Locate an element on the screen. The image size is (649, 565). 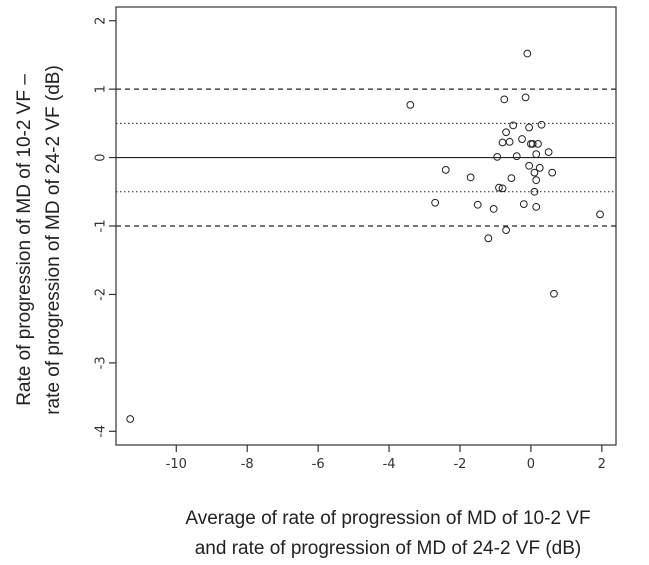
x-tick-label: 2 is located at coordinates (602, 464).